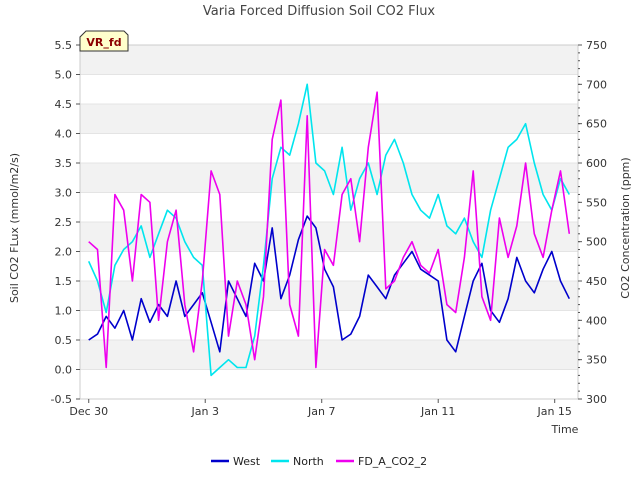  I want to click on right-axis-ticks: 300 350 400 450 500 550 600 650 700 750, so click(592, 222).